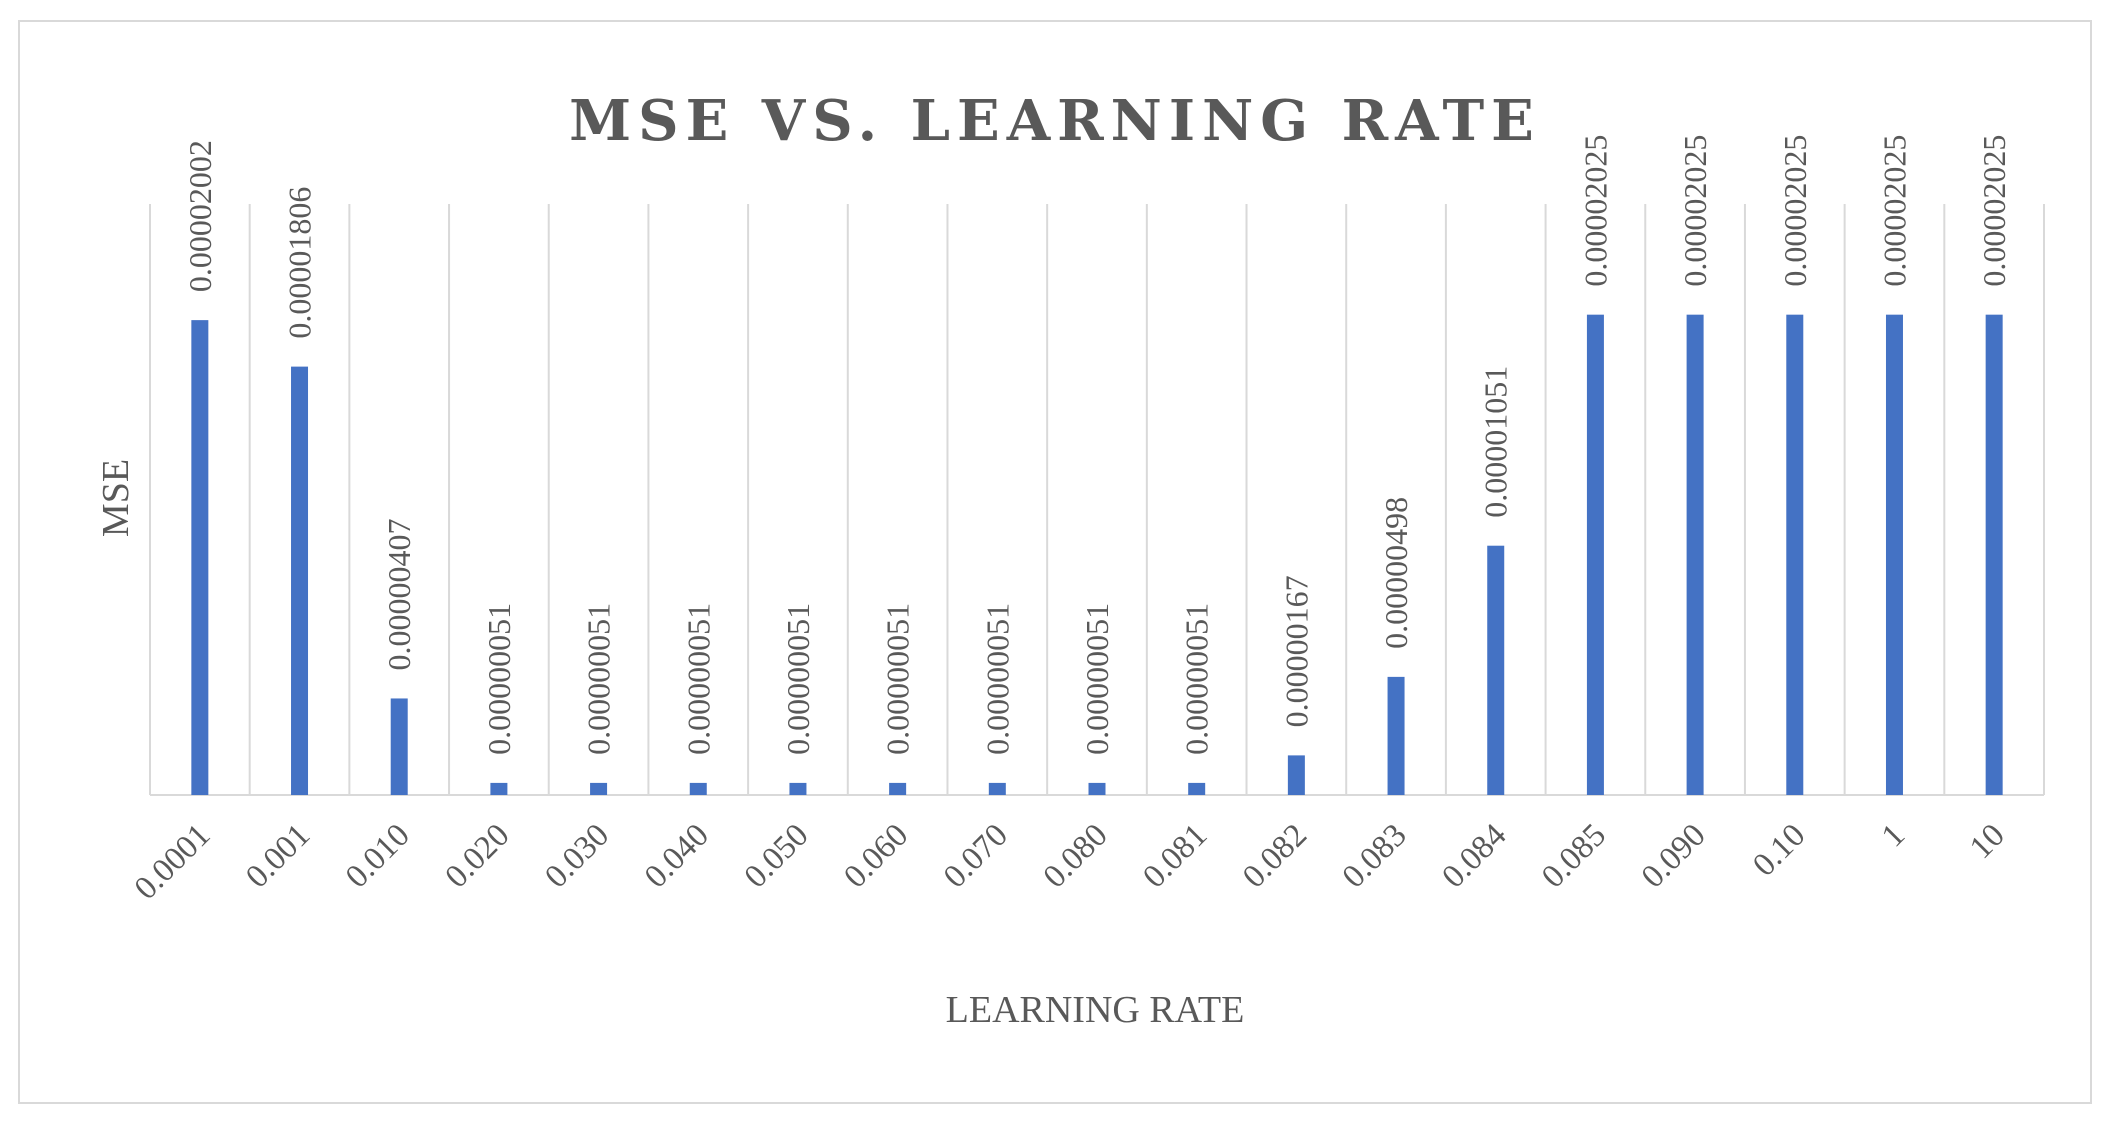 Image resolution: width=2114 pixels, height=1122 pixels. Describe the element at coordinates (116, 498) in the screenshot. I see `y-axis-title: MSE` at that location.